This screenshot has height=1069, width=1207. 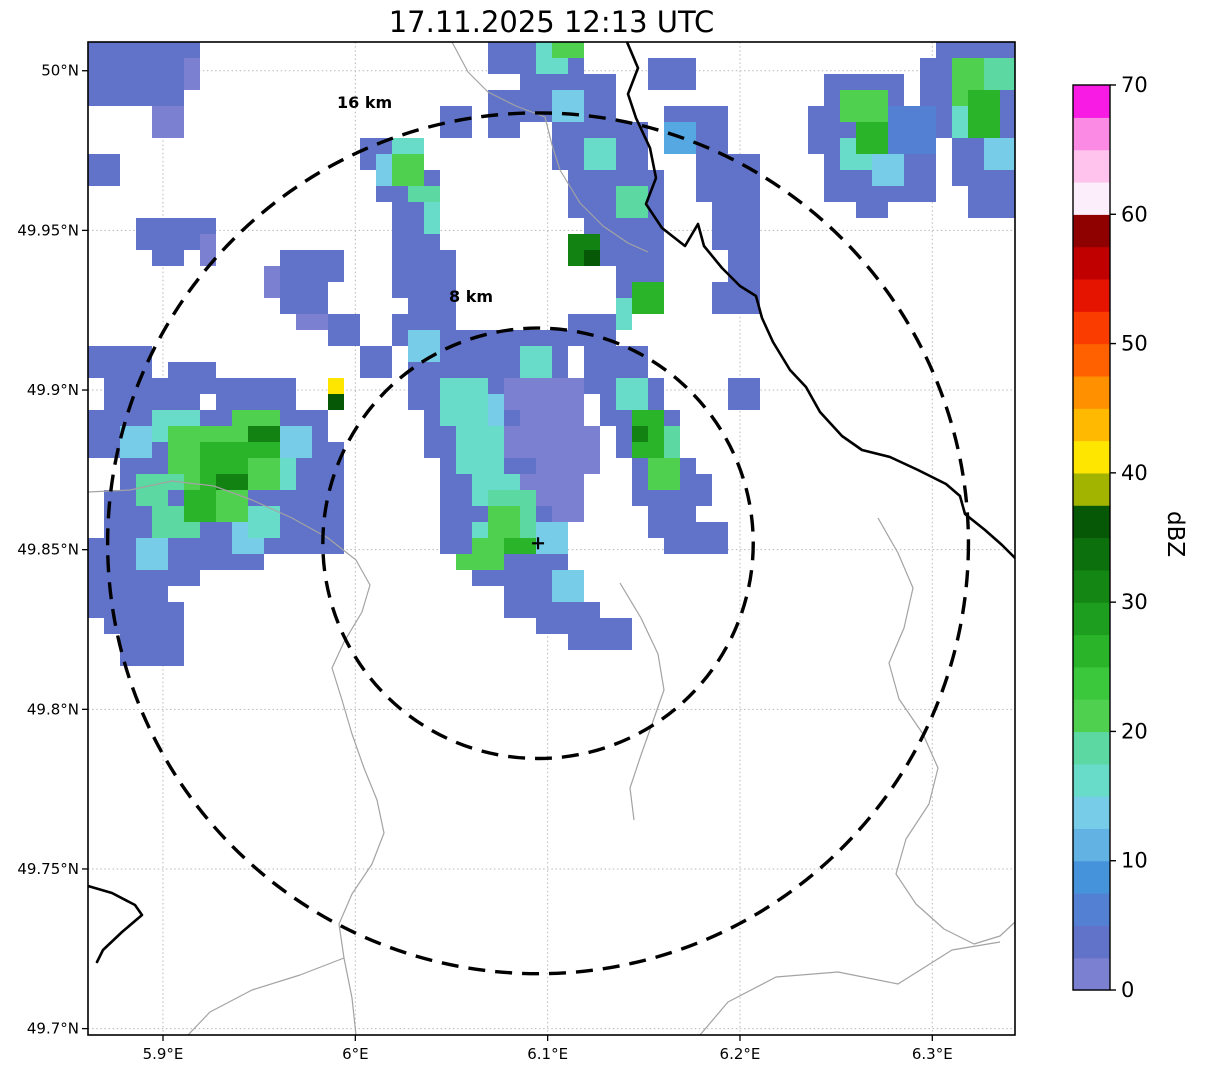 I want to click on colorbar-tick-label: 40, so click(x=1134, y=473).